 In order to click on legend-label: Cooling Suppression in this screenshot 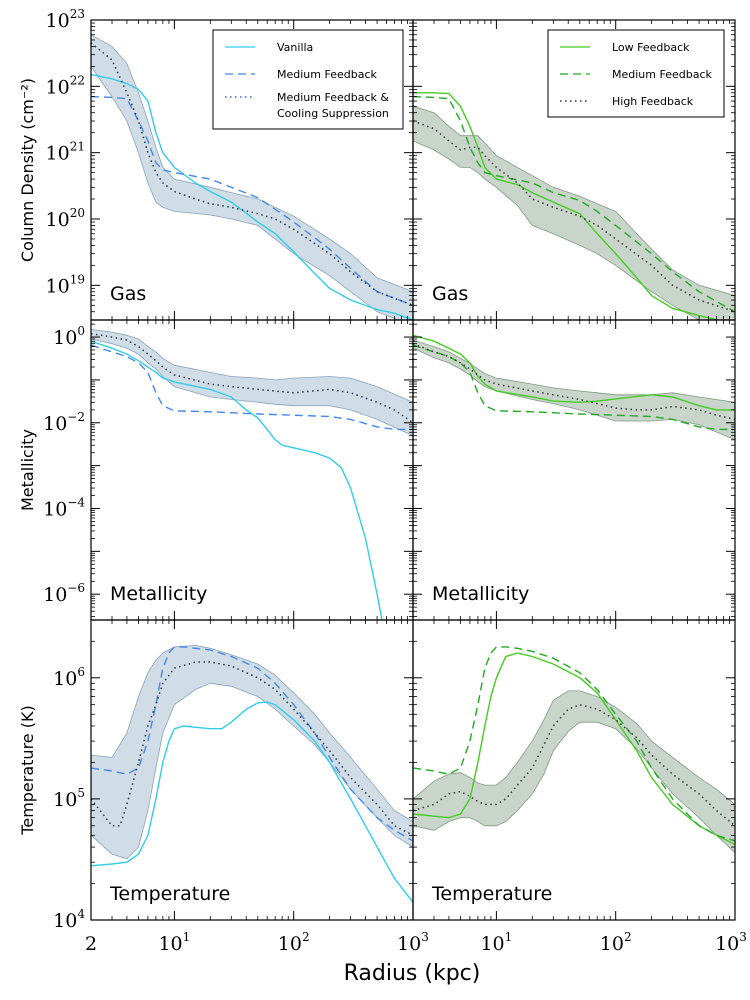, I will do `click(333, 113)`.